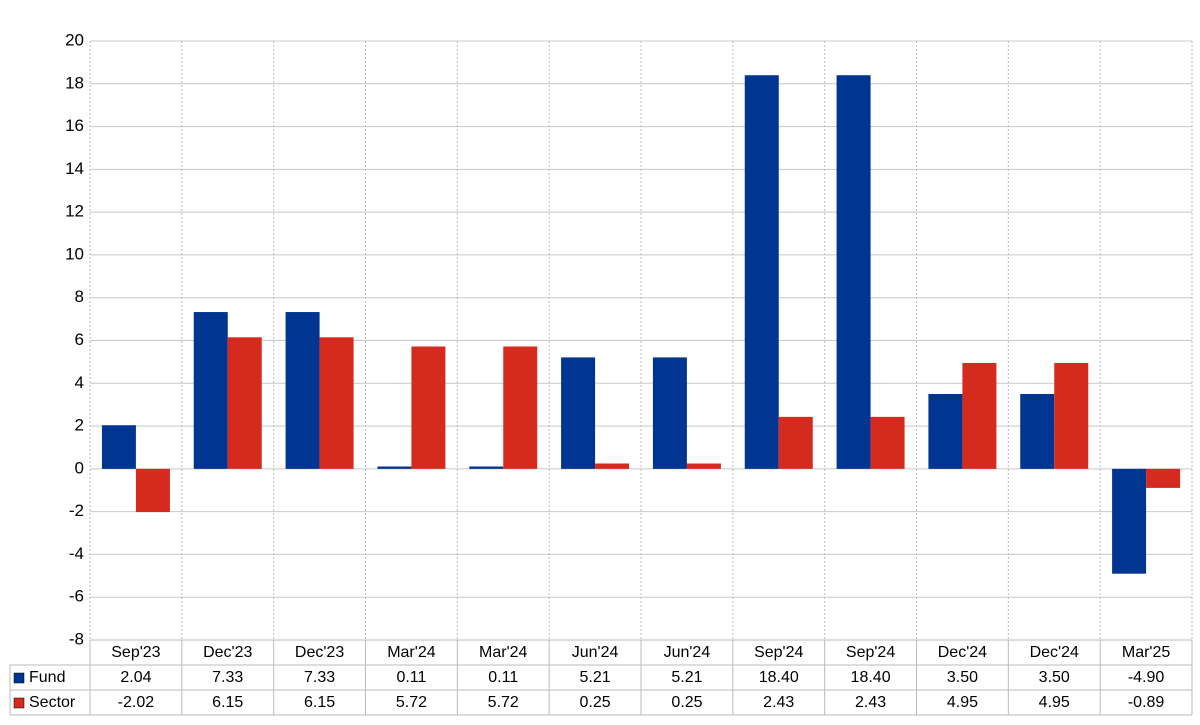 This screenshot has height=725, width=1200. I want to click on y-tick-label: 4, so click(79, 382).